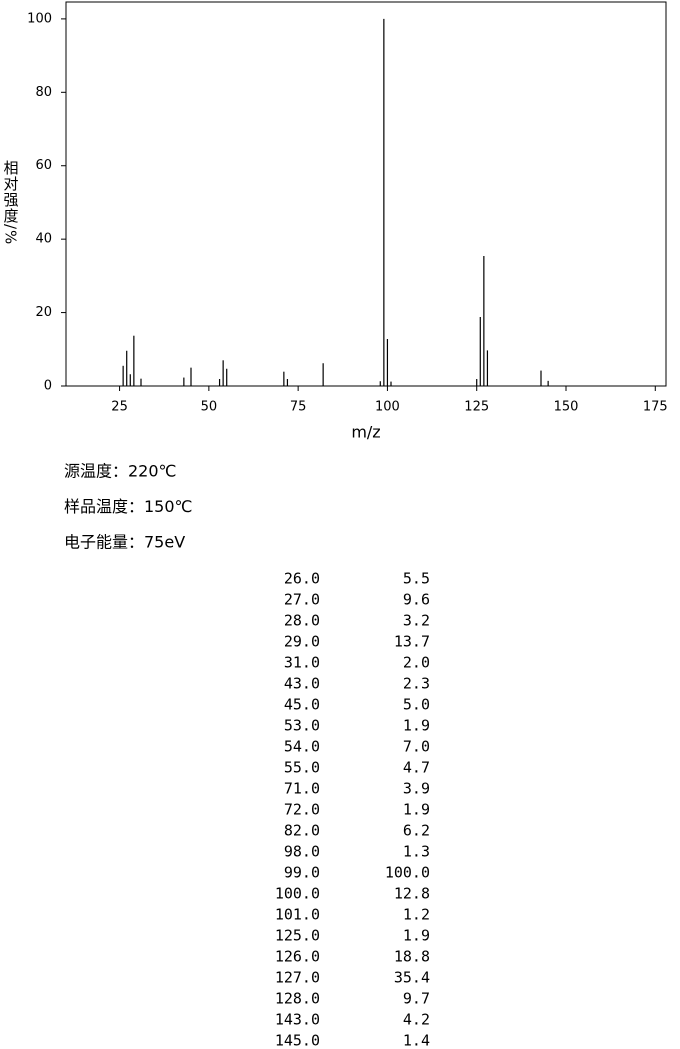 The image size is (680, 1049). Describe the element at coordinates (416, 579) in the screenshot. I see `table-intensity: 5.5` at that location.